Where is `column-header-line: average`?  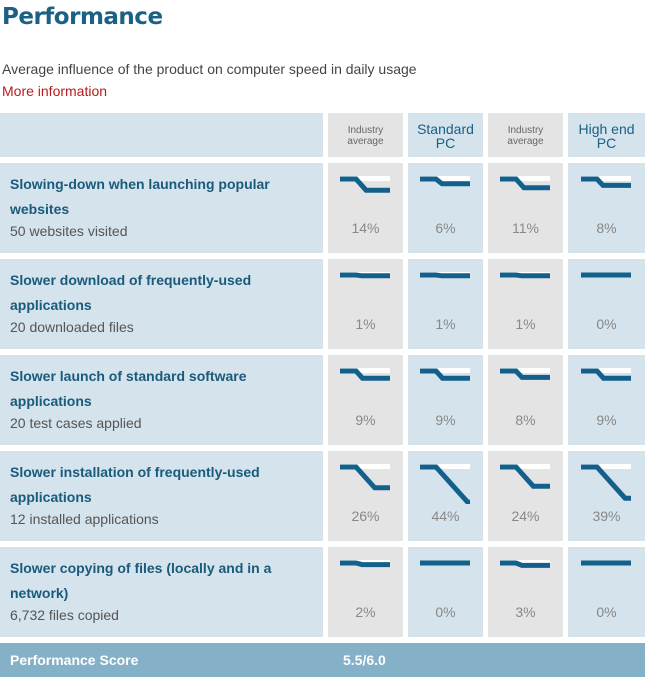
column-header-line: average is located at coordinates (365, 141).